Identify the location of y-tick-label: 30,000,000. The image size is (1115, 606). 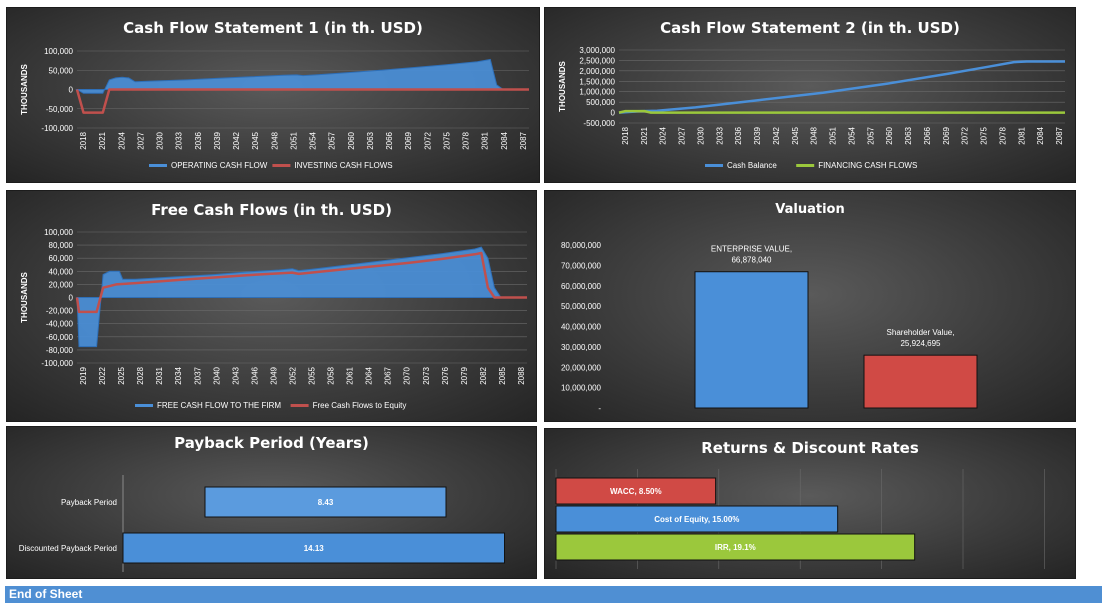
(581, 347).